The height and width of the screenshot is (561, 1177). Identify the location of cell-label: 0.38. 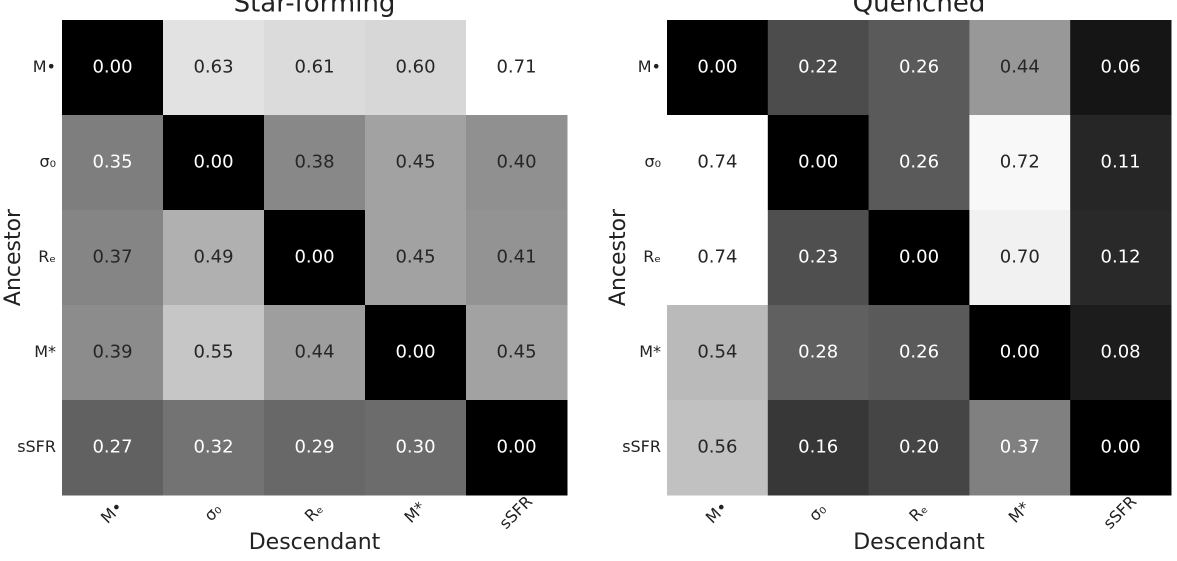
(314, 162).